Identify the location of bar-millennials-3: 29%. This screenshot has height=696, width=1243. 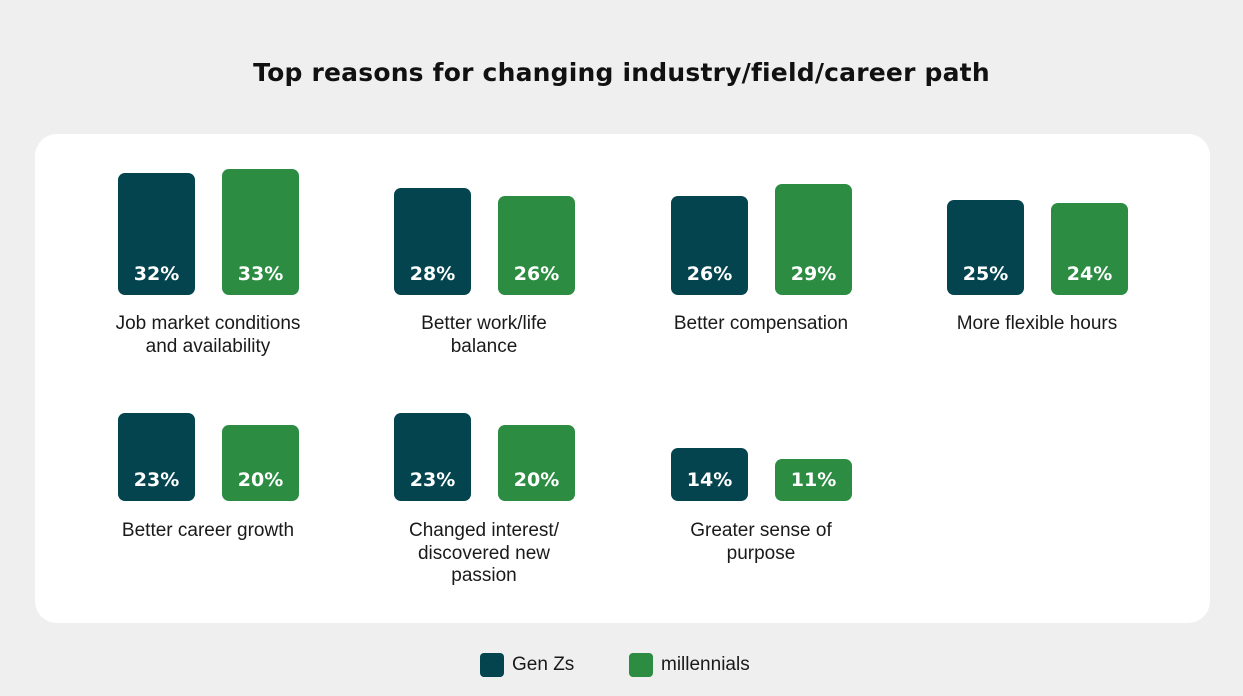
(813, 239).